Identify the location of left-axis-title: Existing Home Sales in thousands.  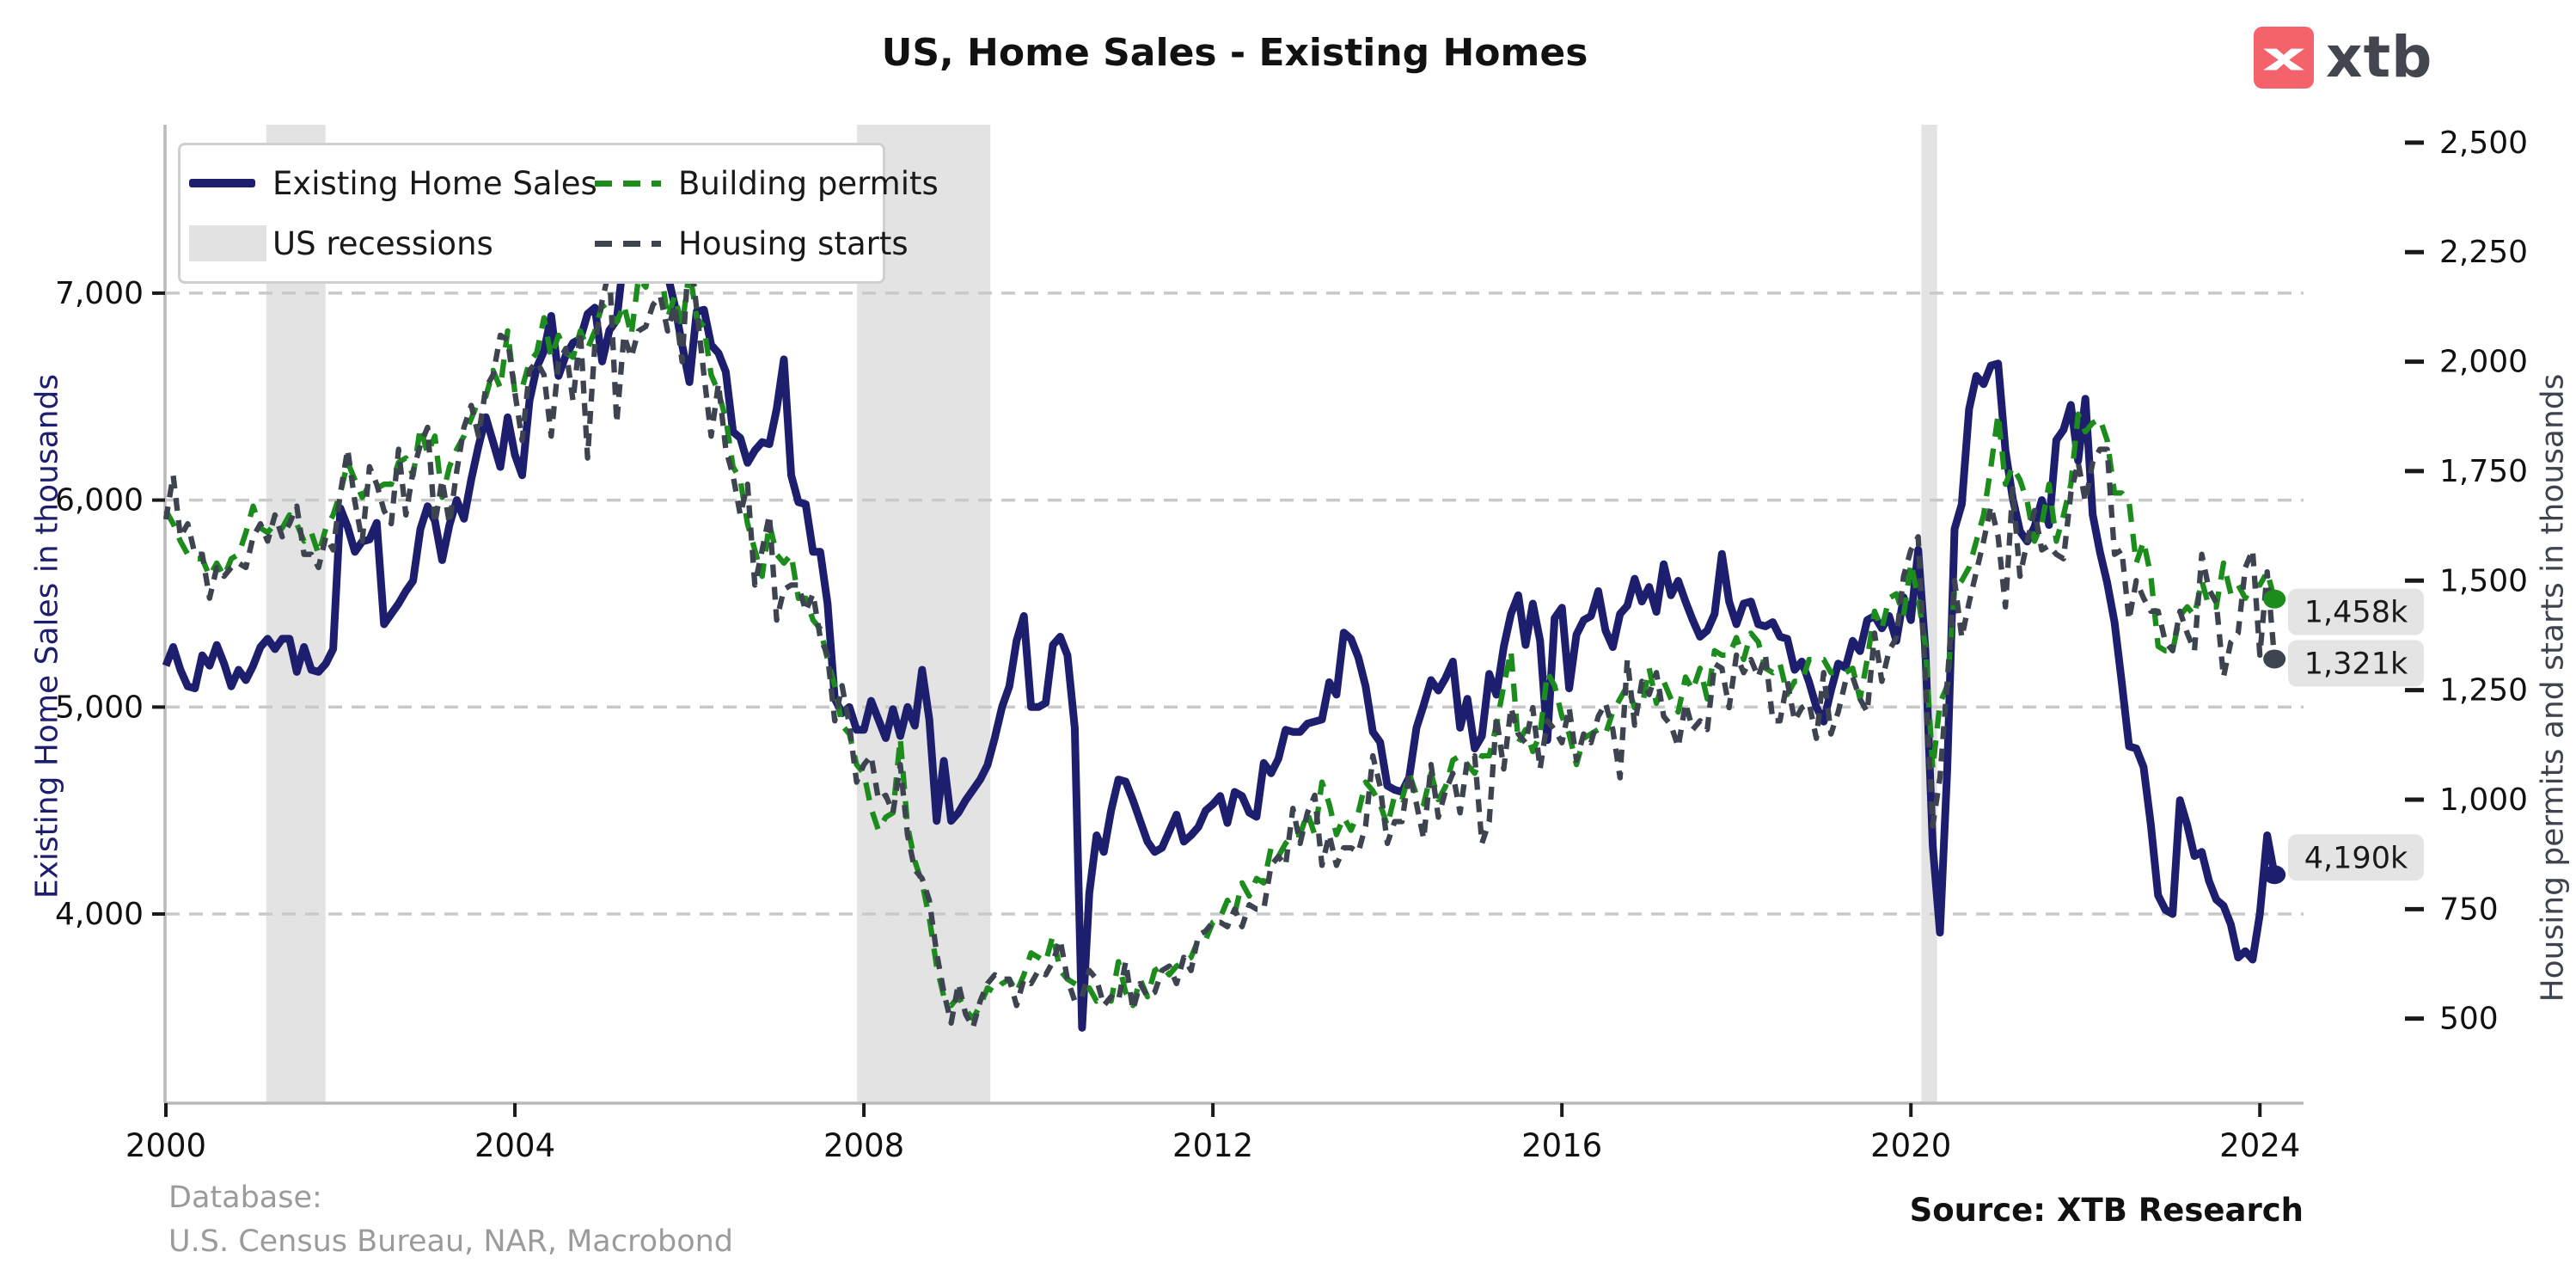
(47, 636).